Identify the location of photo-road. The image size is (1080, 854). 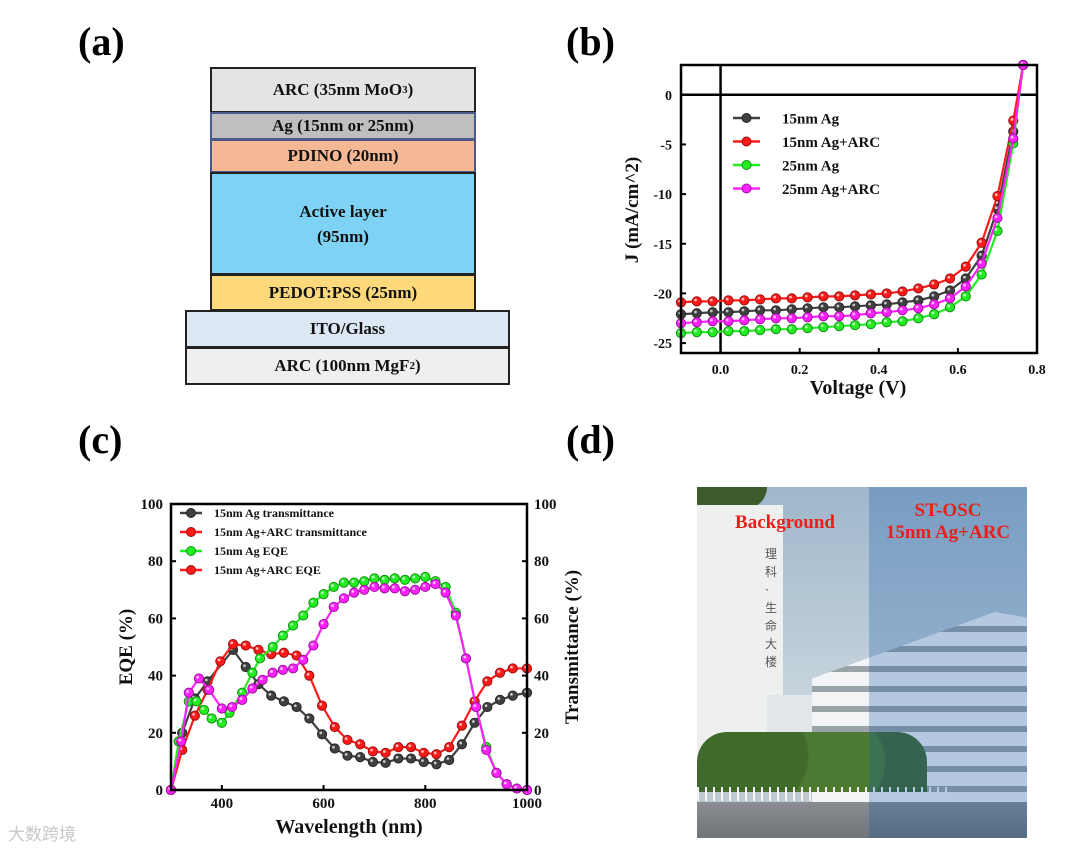
(862, 820).